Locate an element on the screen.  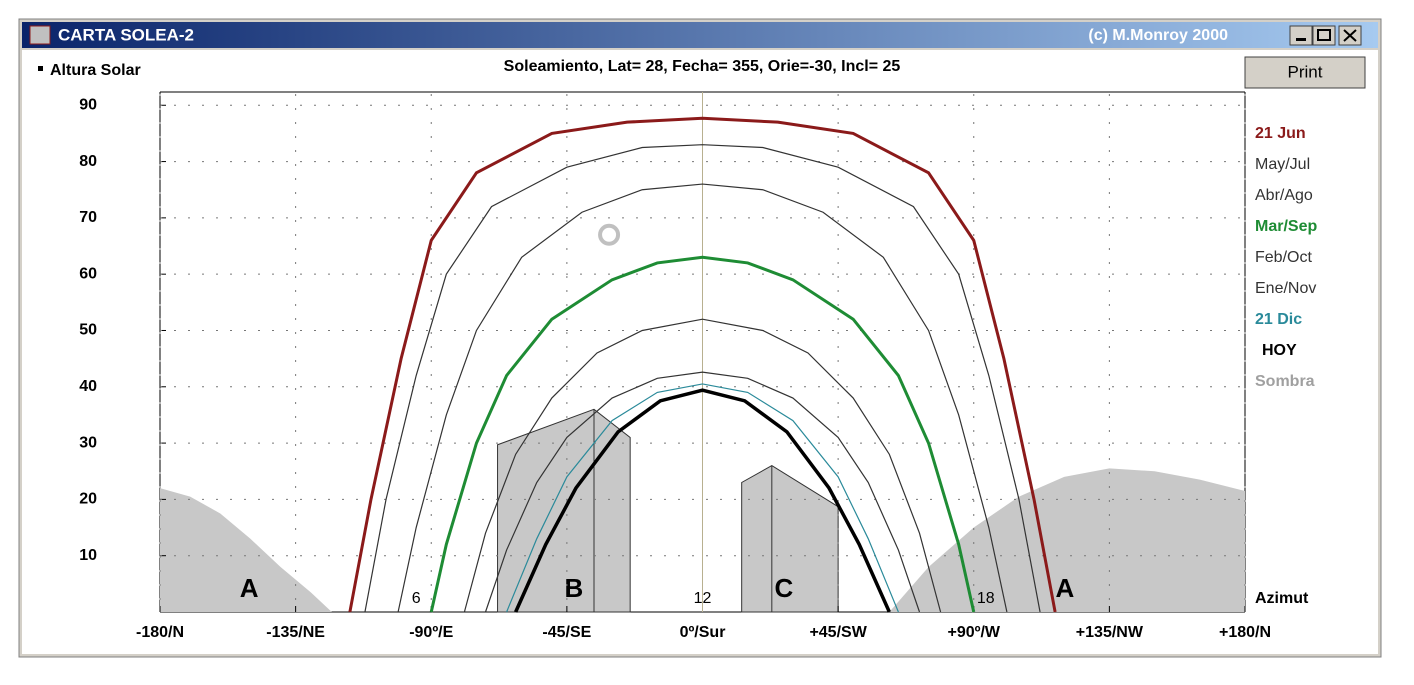
y-axis-label: Altura Solar is located at coordinates (95, 70).